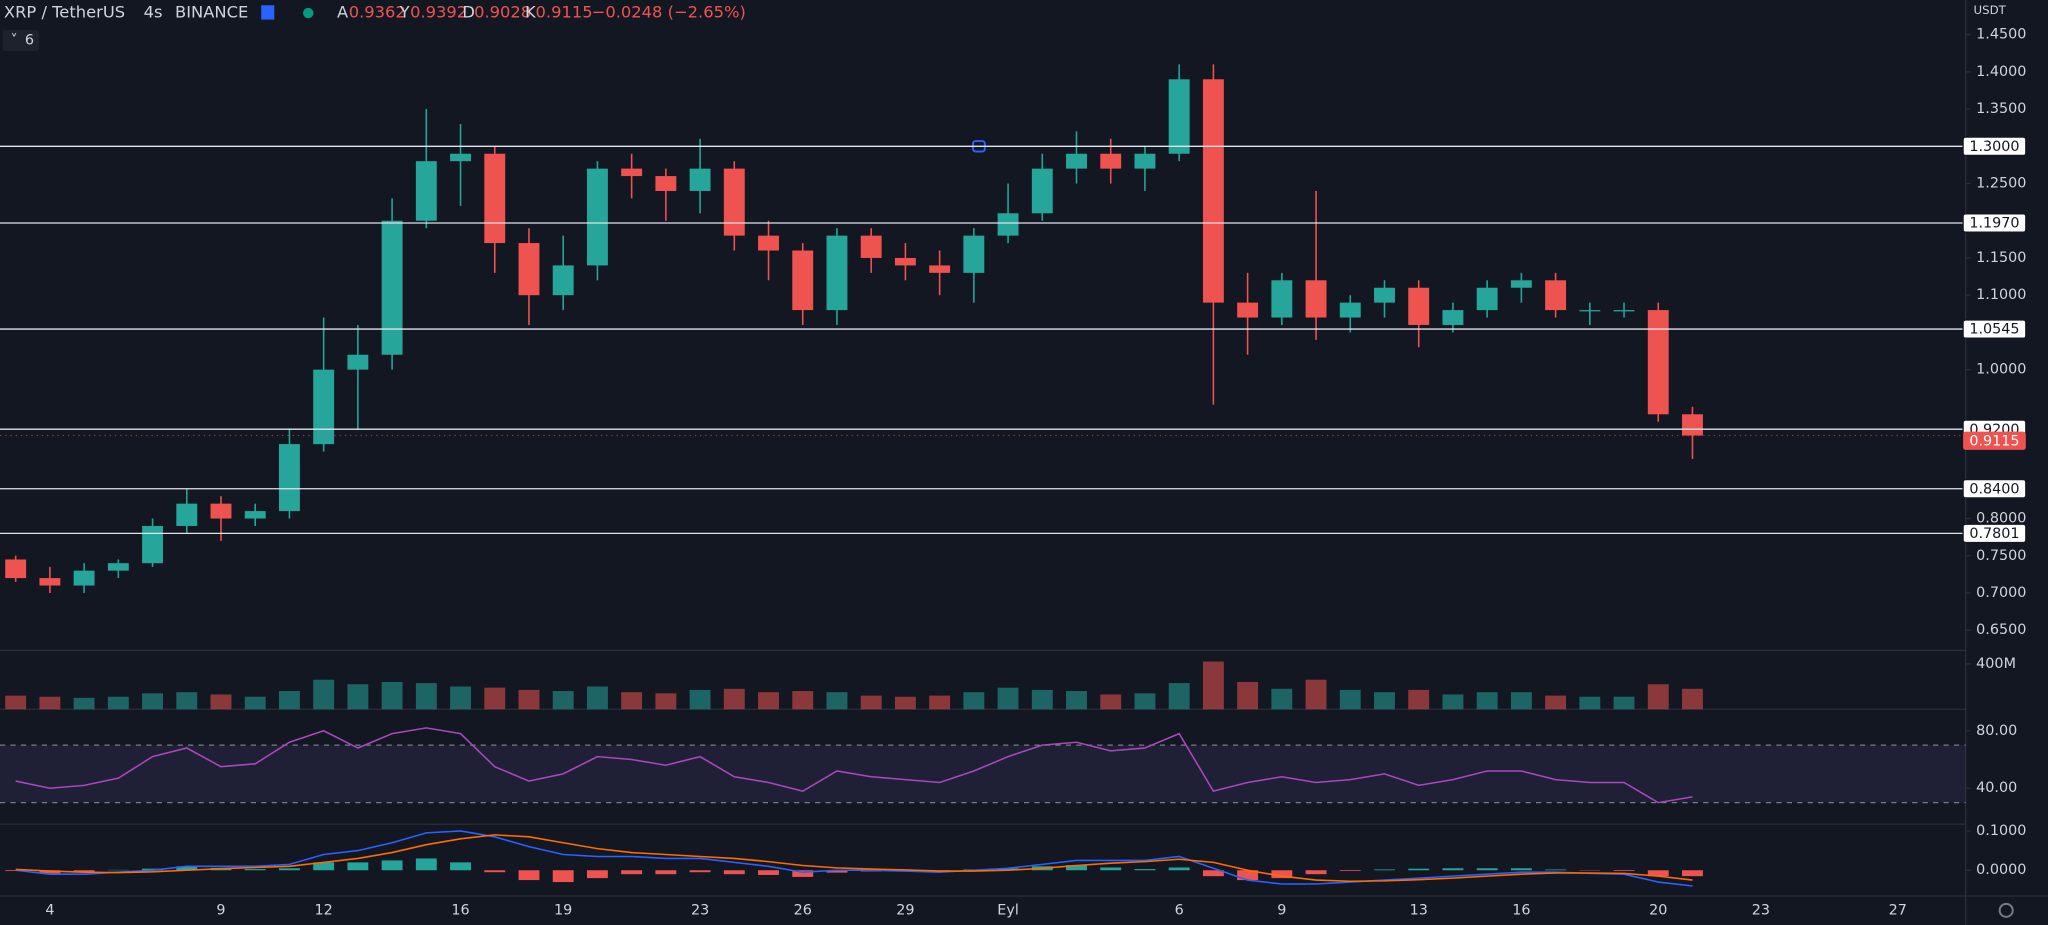 The width and height of the screenshot is (2048, 925). I want to click on y-tick-label: 40.00, so click(1996, 788).